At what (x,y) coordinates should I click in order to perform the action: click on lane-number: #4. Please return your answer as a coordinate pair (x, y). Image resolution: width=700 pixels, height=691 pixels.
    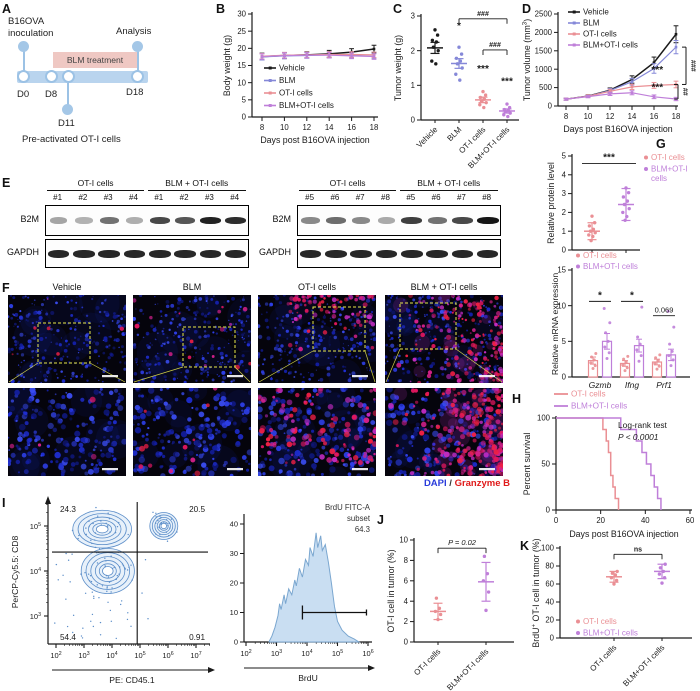
    Looking at the image, I should click on (235, 197).